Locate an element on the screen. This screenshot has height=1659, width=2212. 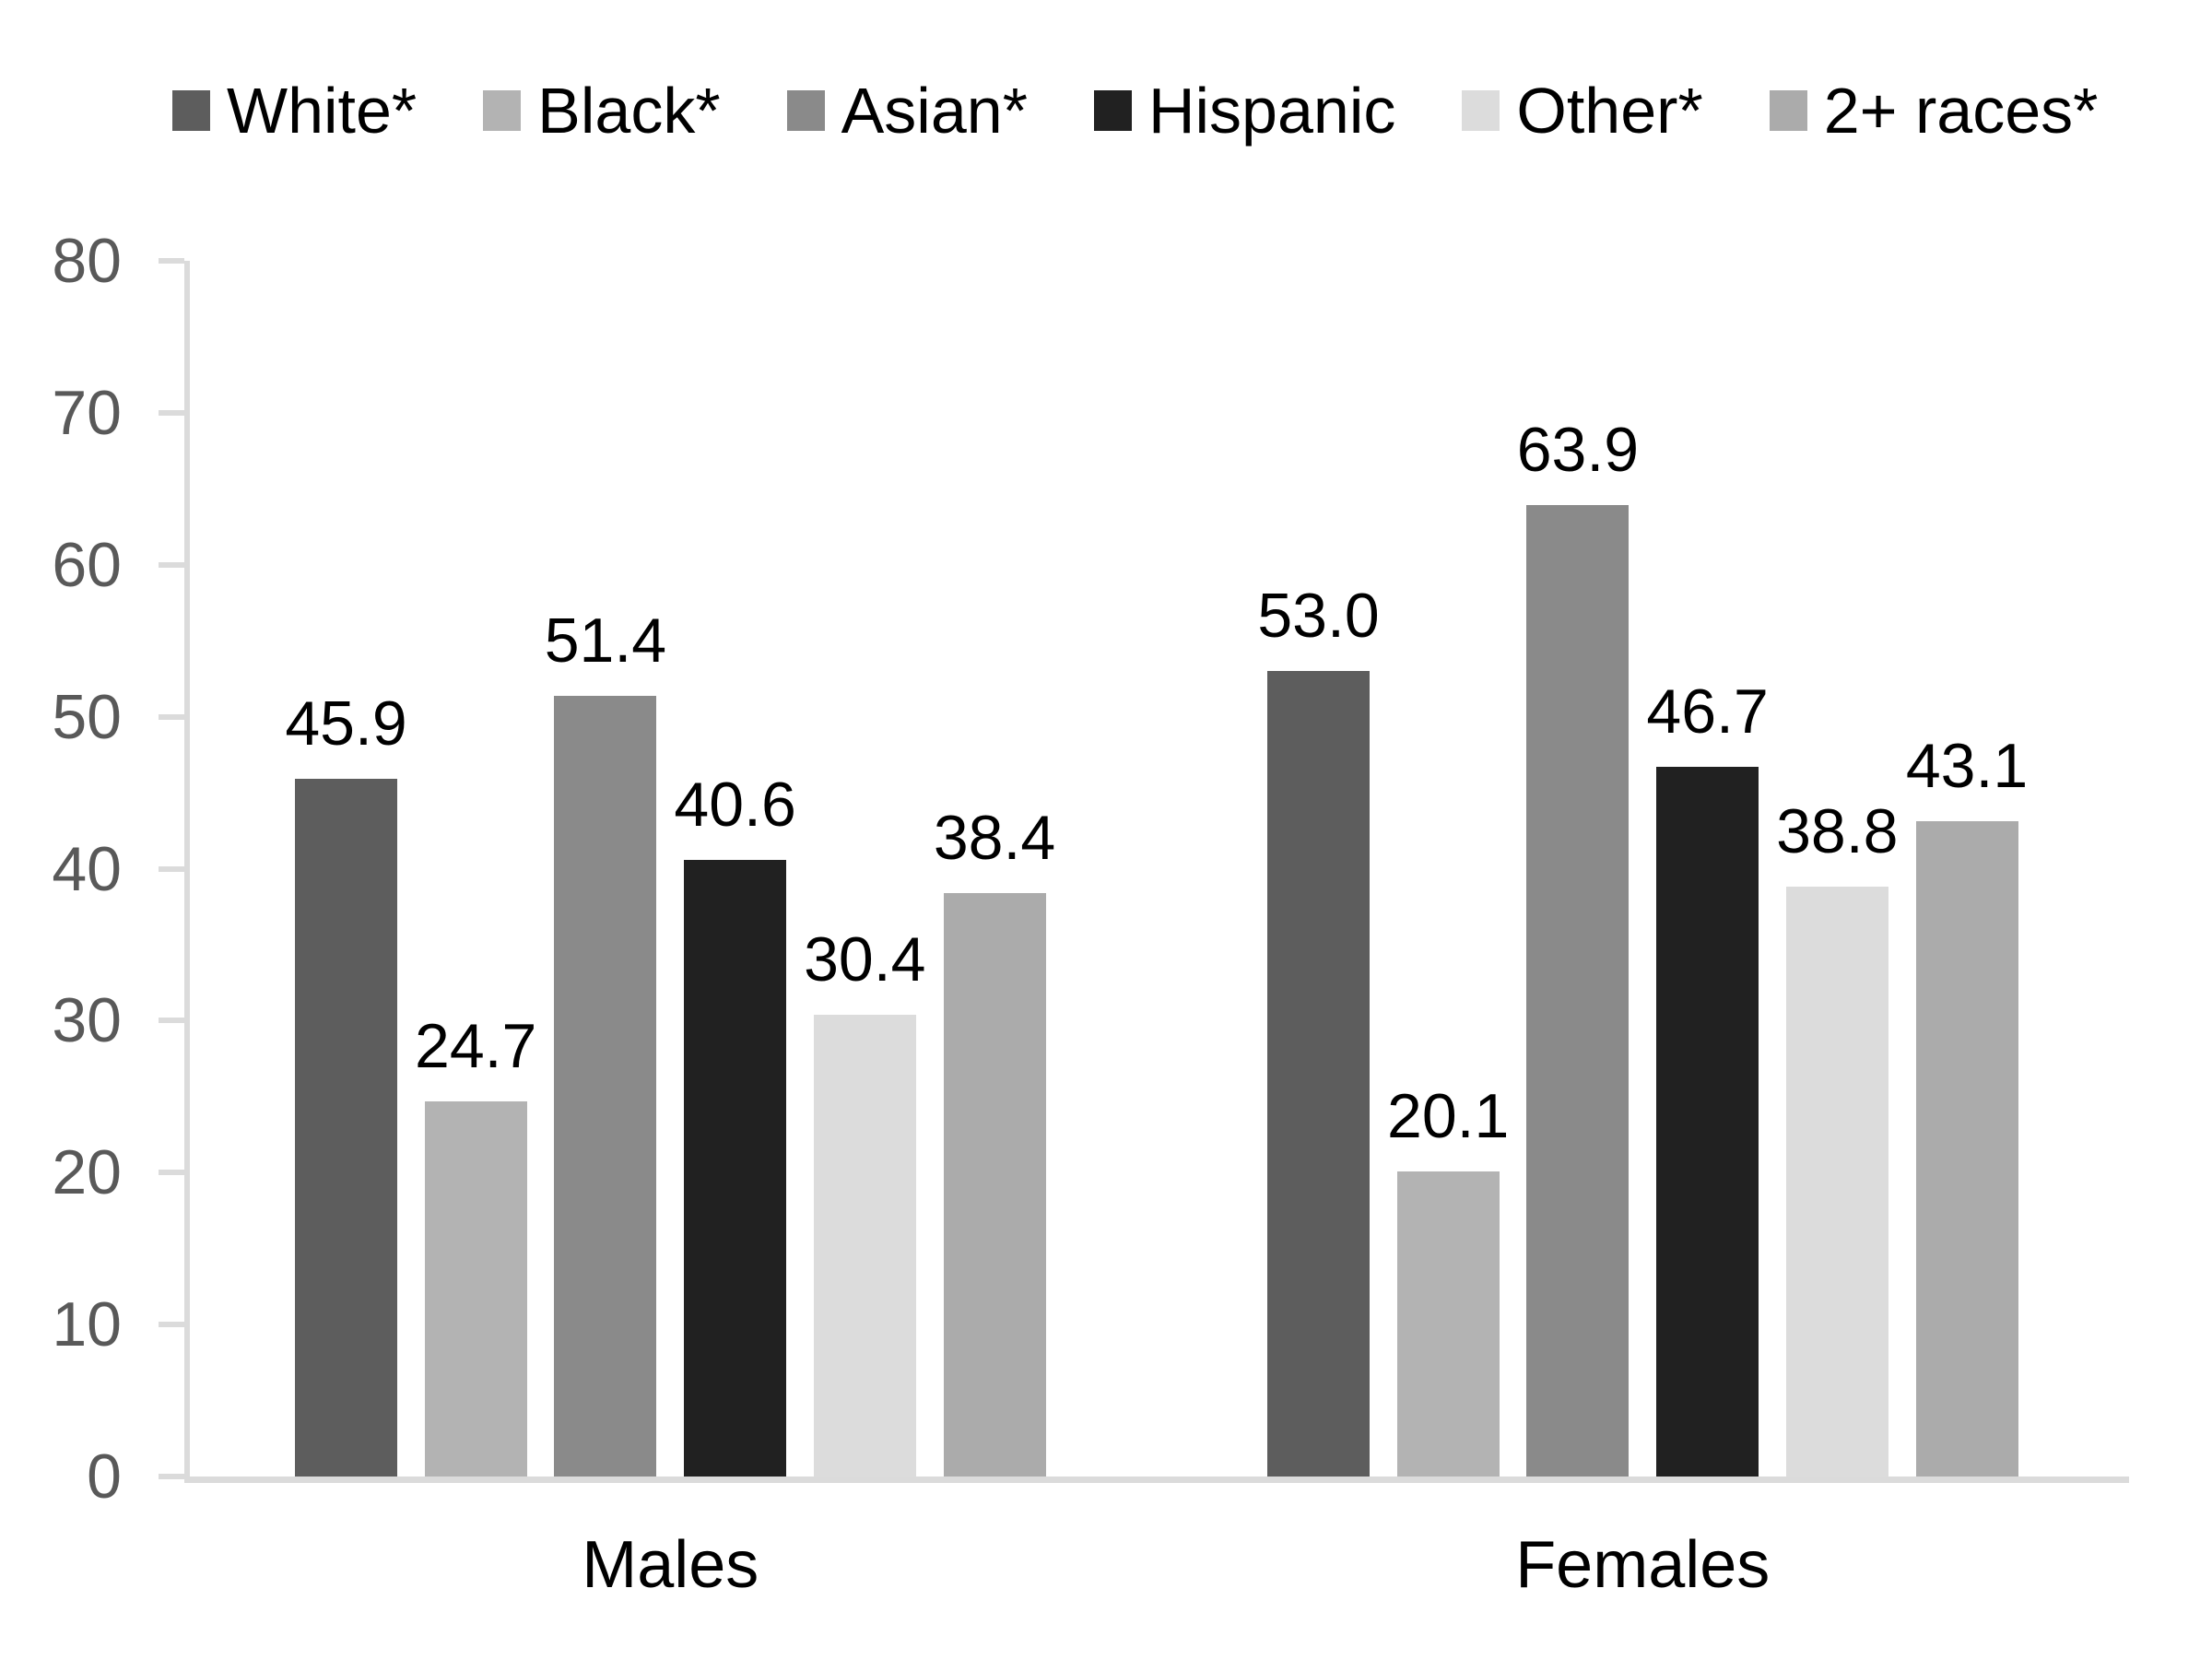
y-tick-label: 10 is located at coordinates (87, 1324).